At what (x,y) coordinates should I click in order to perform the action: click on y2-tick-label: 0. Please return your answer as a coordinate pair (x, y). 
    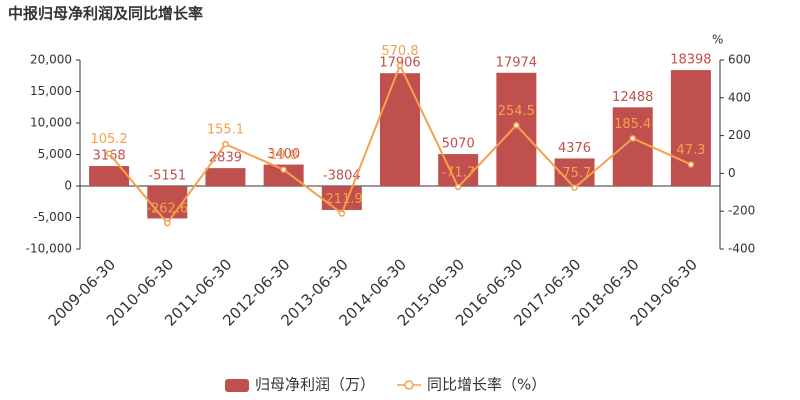
    Looking at the image, I should click on (732, 173).